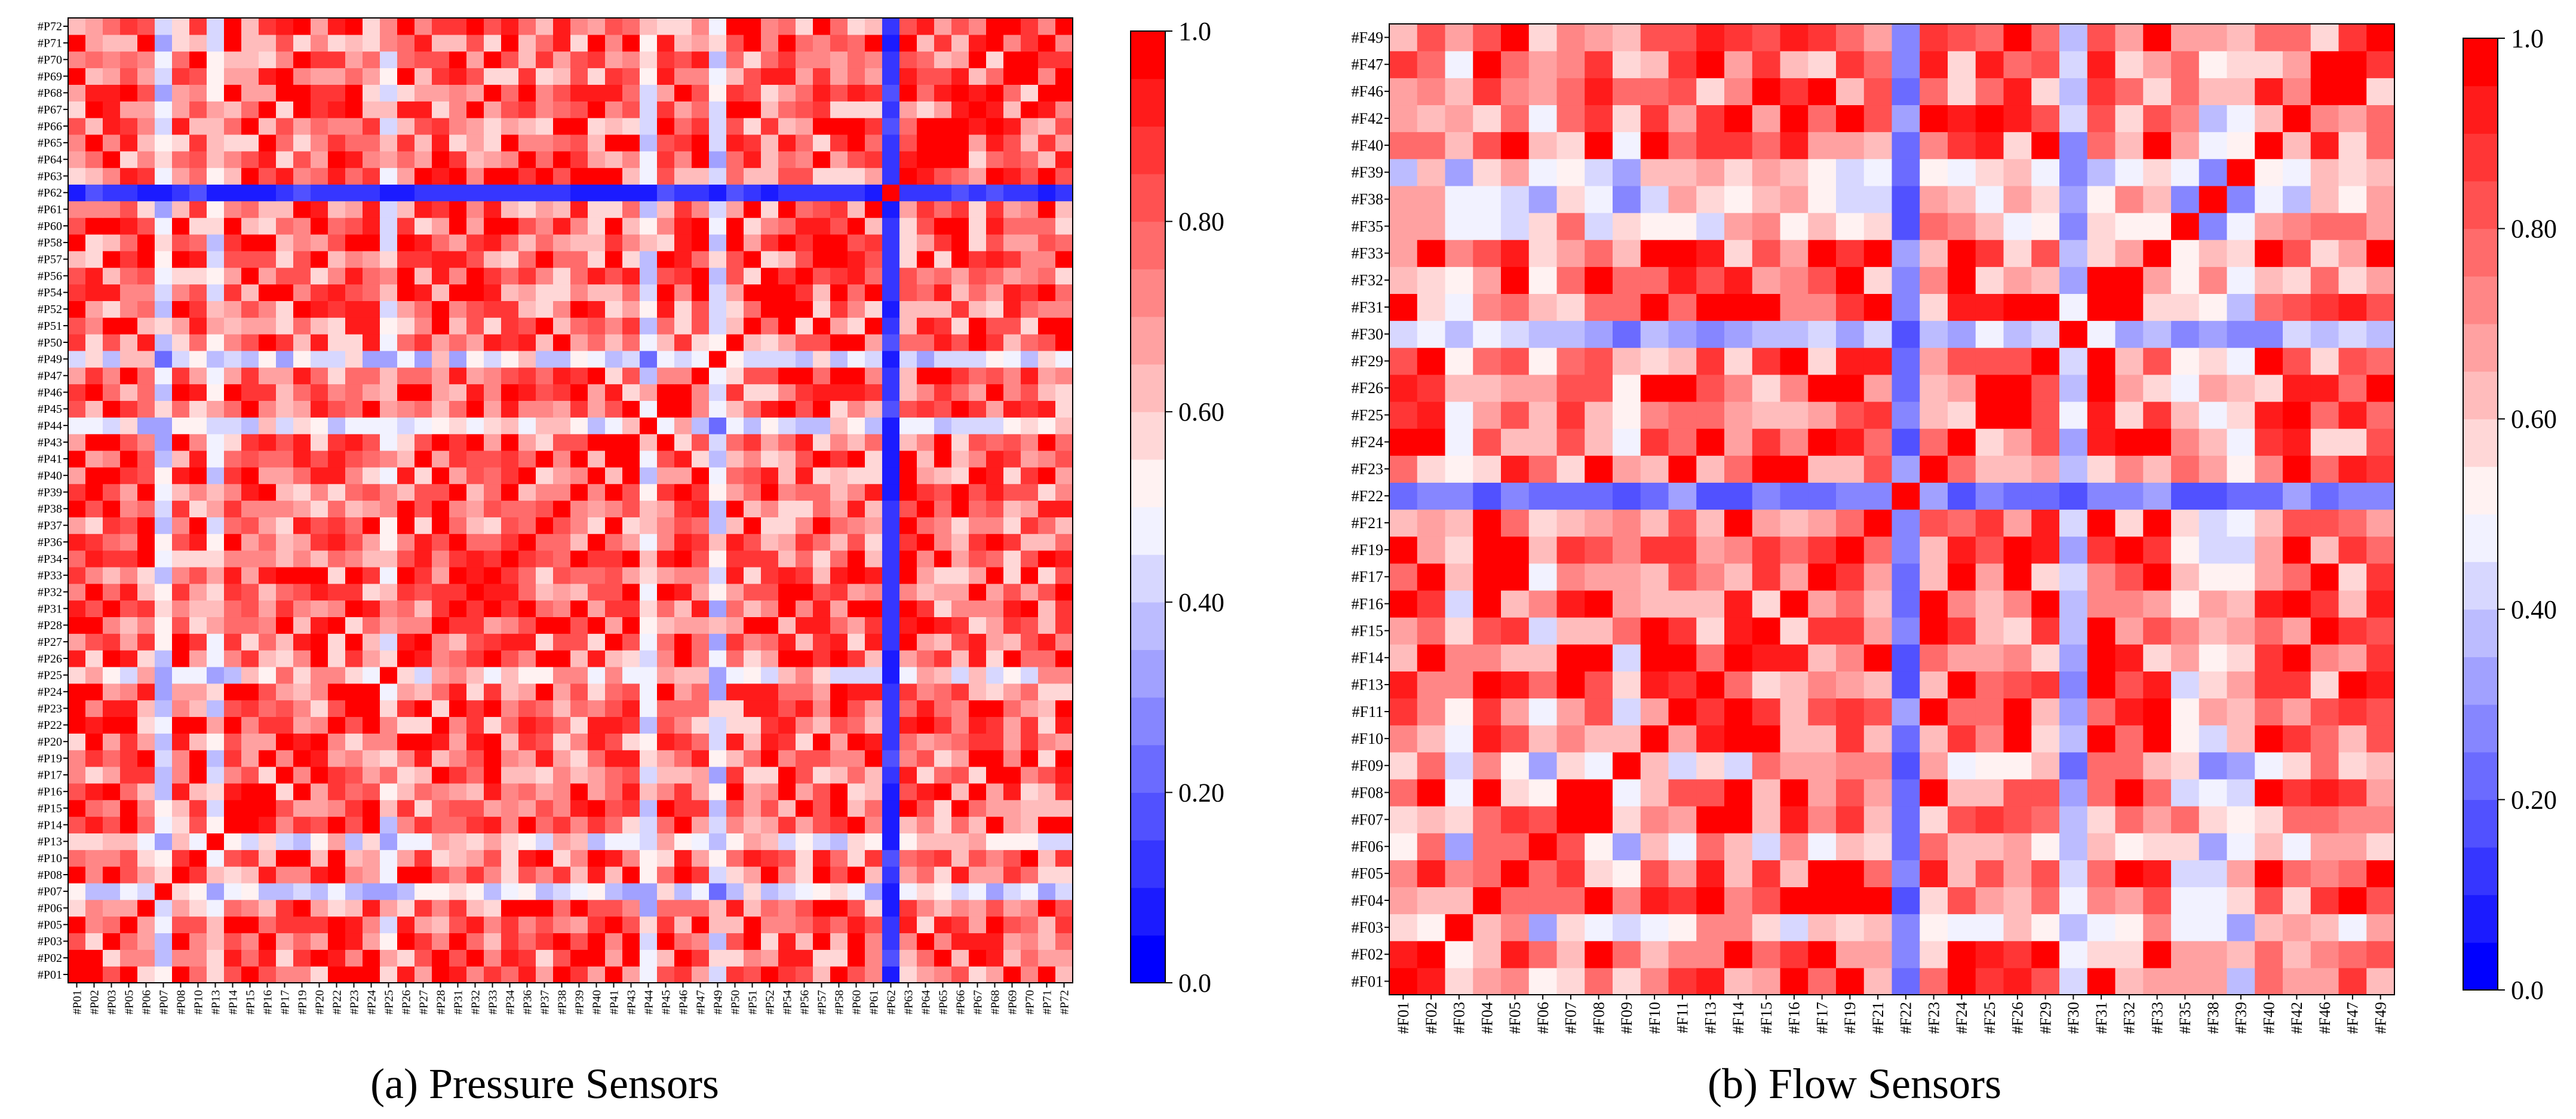 The height and width of the screenshot is (1119, 2576). Describe the element at coordinates (787, 1002) in the screenshot. I see `x-tick-label: #P54` at that location.